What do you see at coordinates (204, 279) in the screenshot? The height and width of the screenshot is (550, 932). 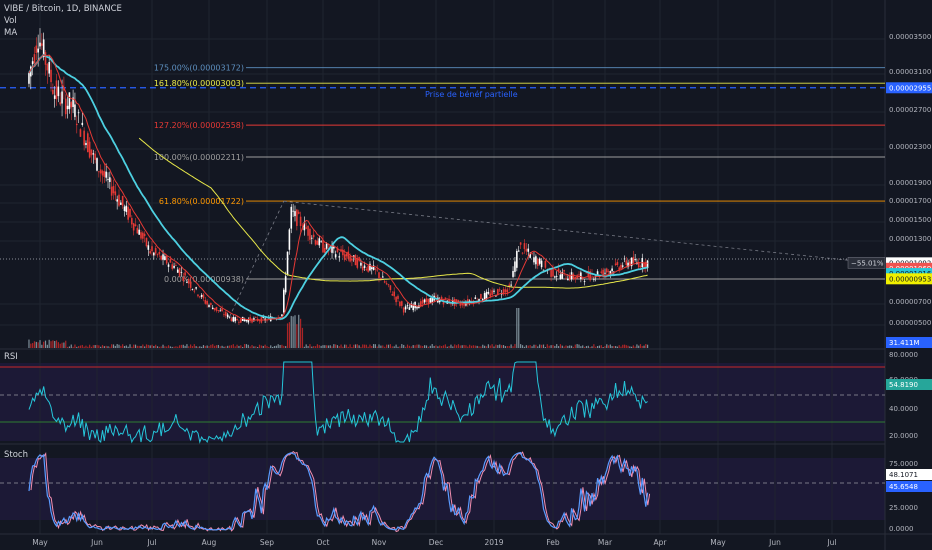 I see `fib-level-label: 0.00%(0.00000938)` at bounding box center [204, 279].